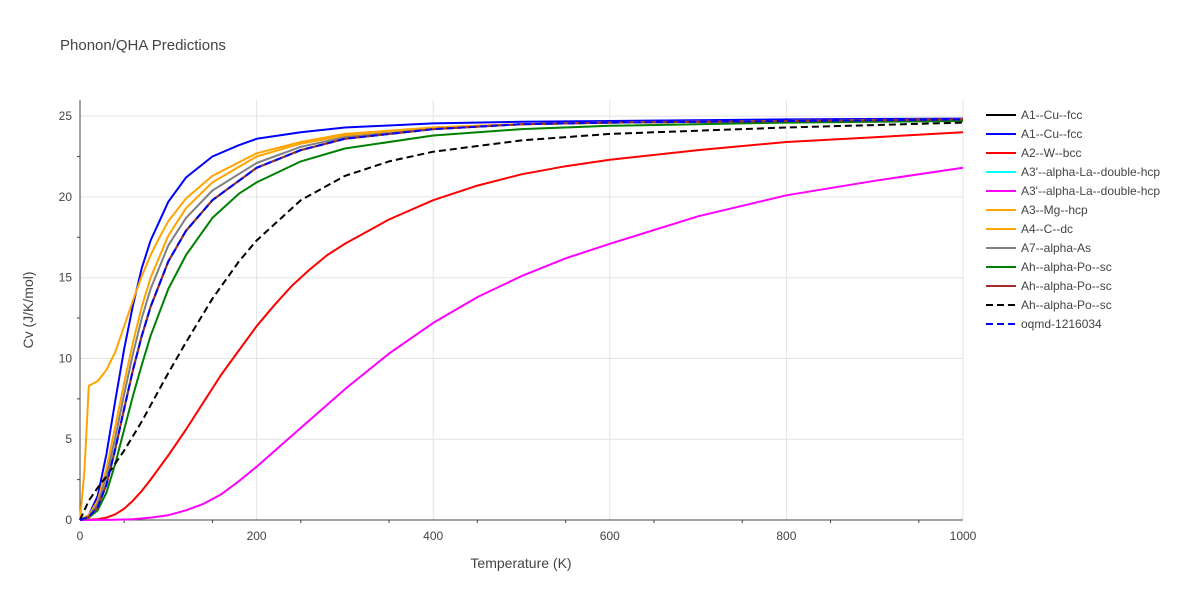  I want to click on x-tick-label: 600, so click(610, 536).